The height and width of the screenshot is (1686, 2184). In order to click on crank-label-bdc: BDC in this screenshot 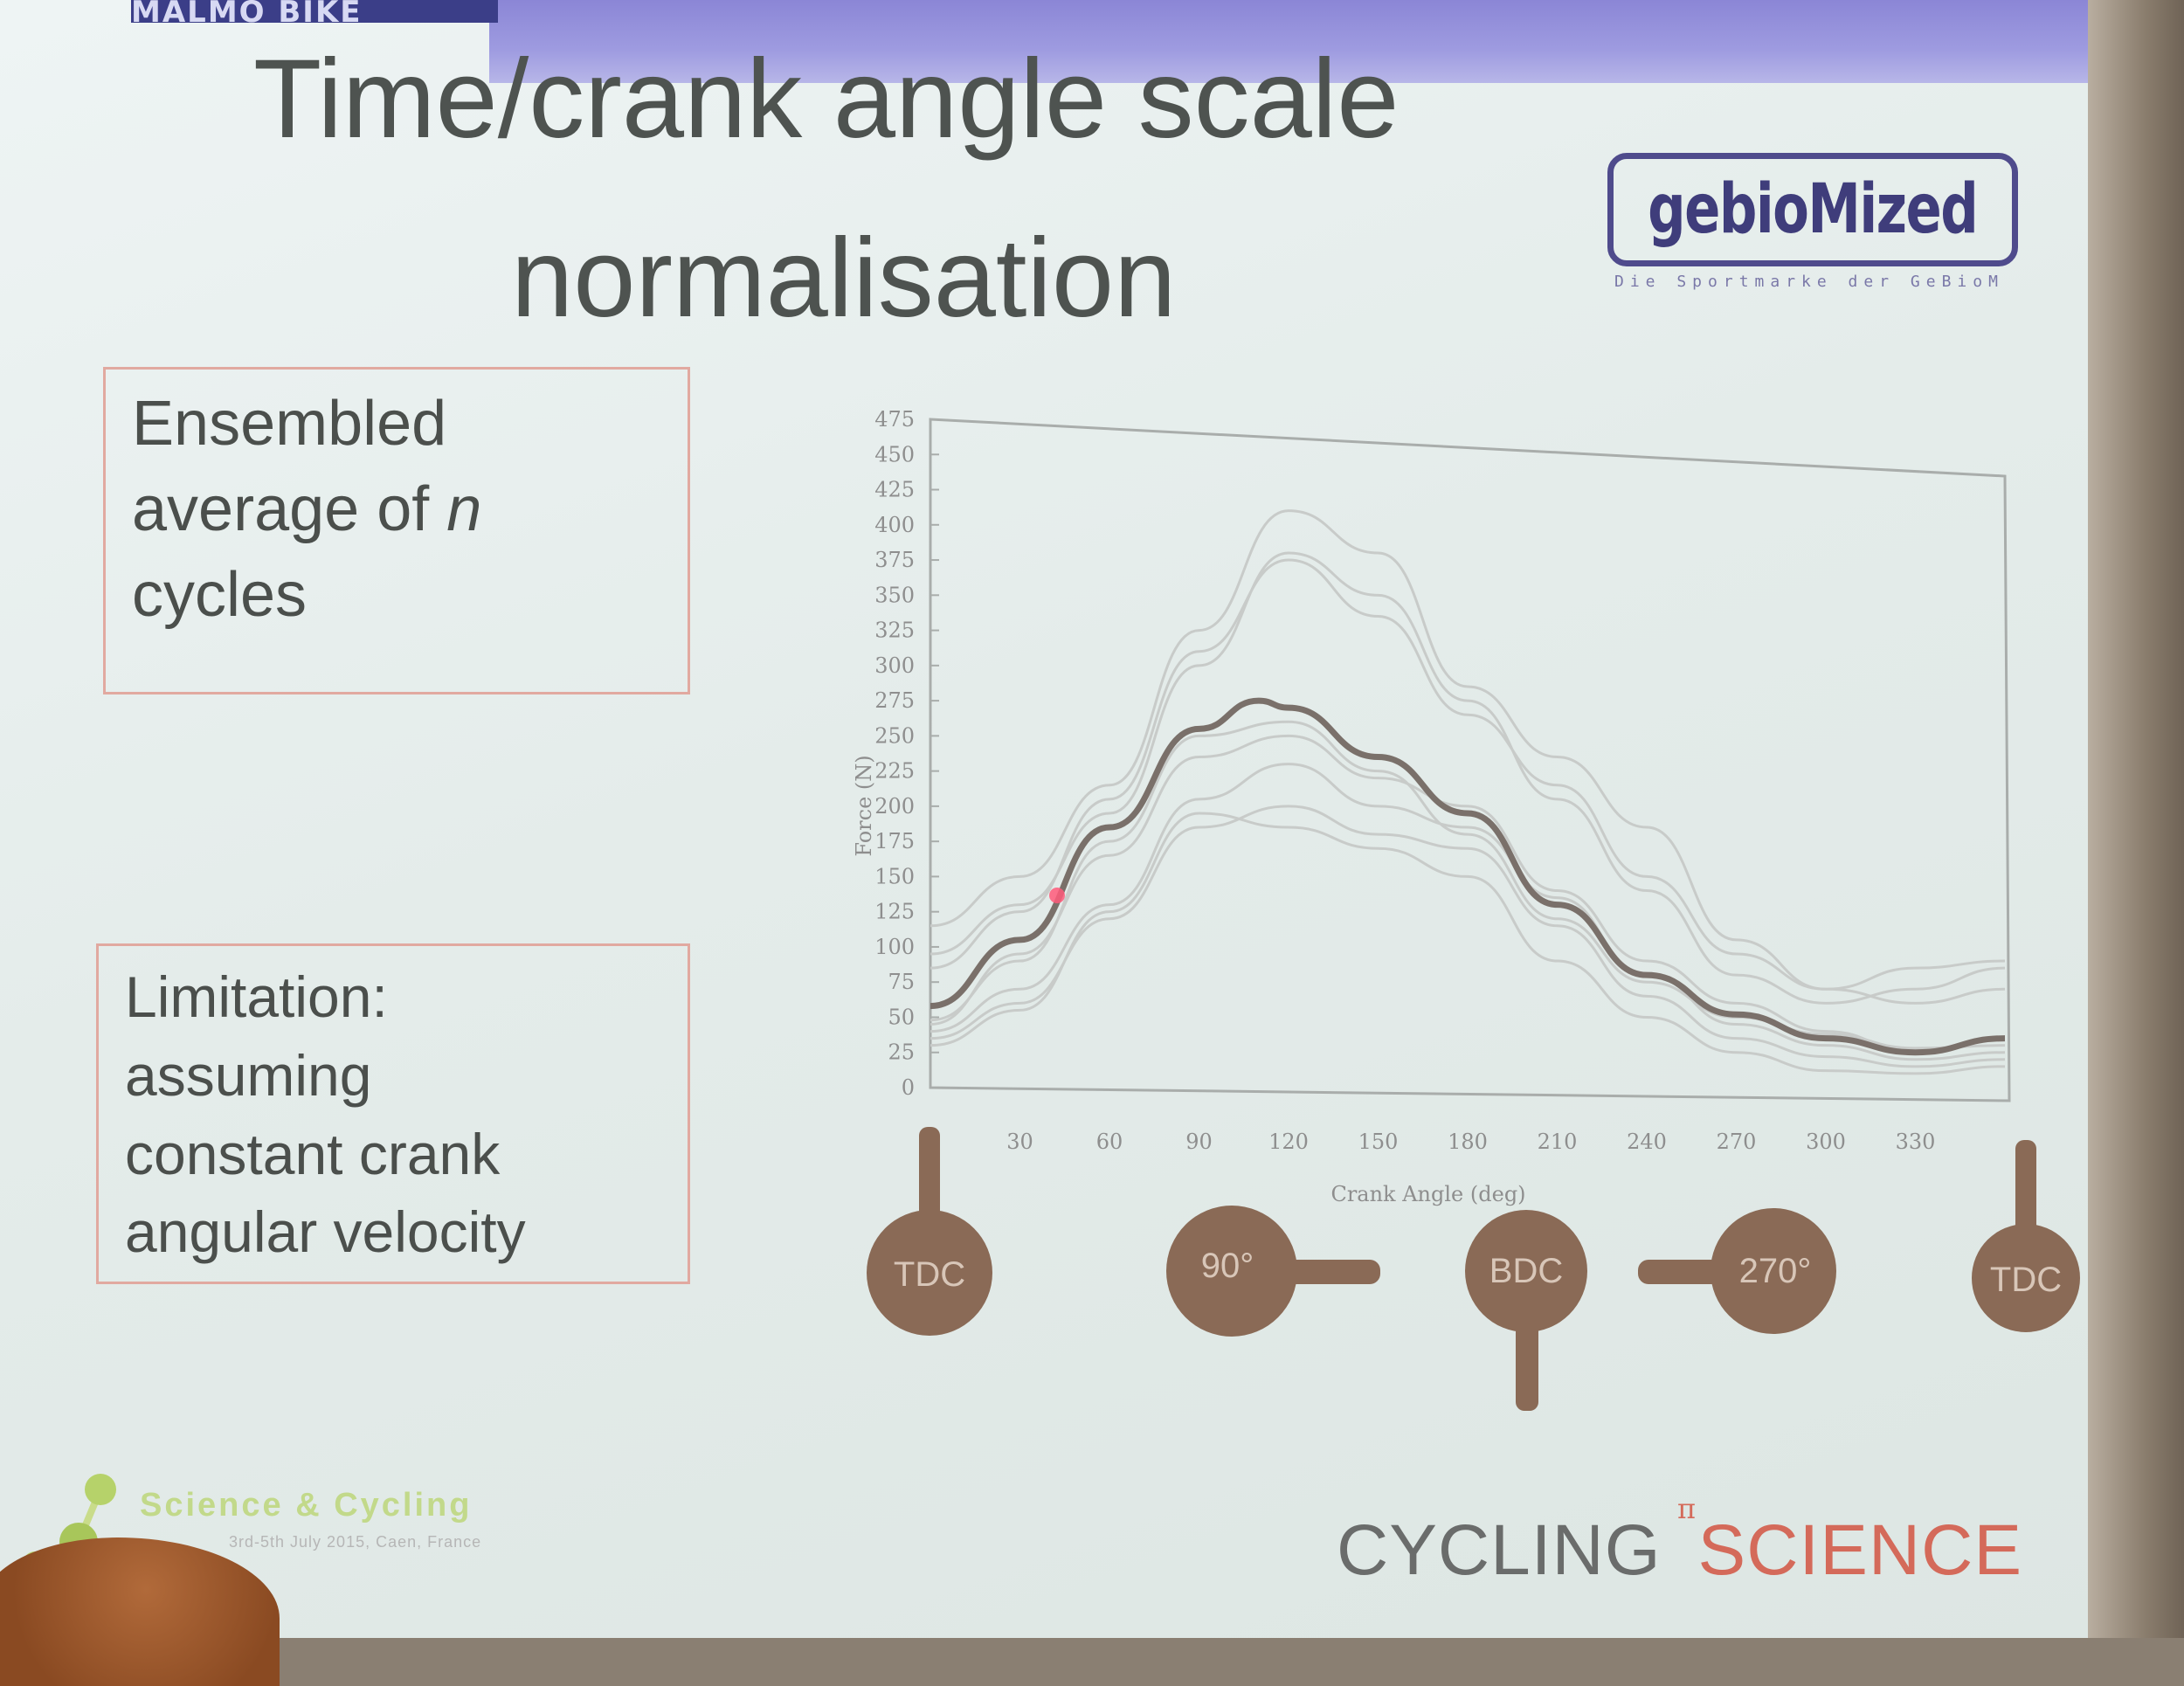, I will do `click(1526, 1271)`.